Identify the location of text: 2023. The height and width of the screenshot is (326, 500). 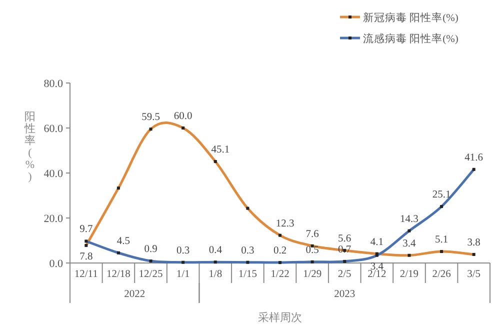
(345, 294).